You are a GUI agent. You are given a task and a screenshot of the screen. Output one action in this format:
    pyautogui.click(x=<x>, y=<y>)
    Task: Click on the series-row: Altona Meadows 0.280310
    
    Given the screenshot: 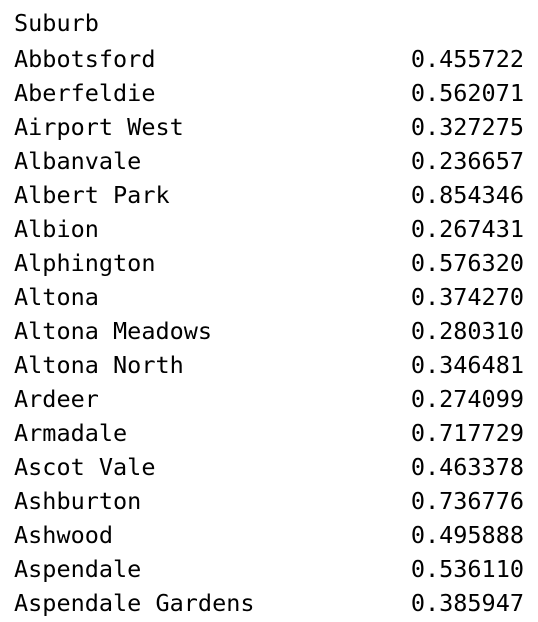 What is the action you would take?
    pyautogui.click(x=269, y=331)
    